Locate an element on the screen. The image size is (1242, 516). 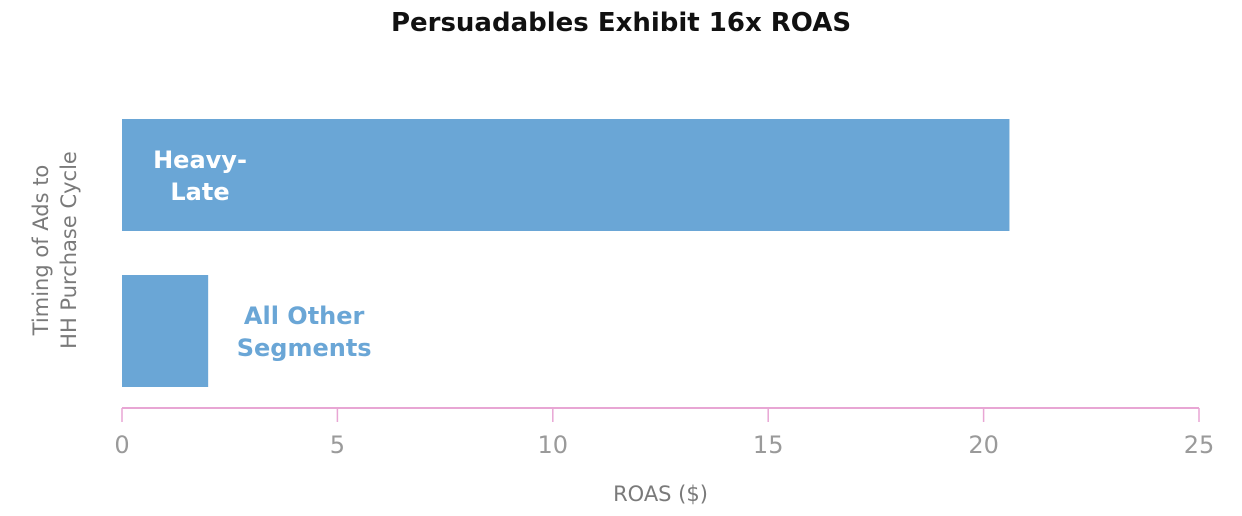
x-tick-label-0: 0 is located at coordinates (121, 445).